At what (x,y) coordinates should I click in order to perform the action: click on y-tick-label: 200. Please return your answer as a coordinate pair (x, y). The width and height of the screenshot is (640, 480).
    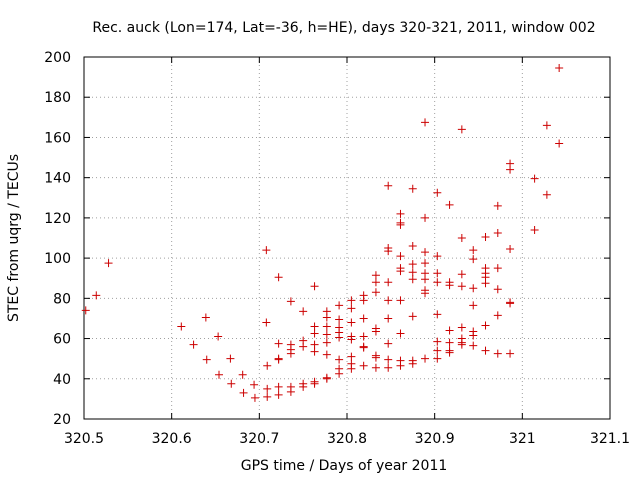
    Looking at the image, I should click on (57, 58).